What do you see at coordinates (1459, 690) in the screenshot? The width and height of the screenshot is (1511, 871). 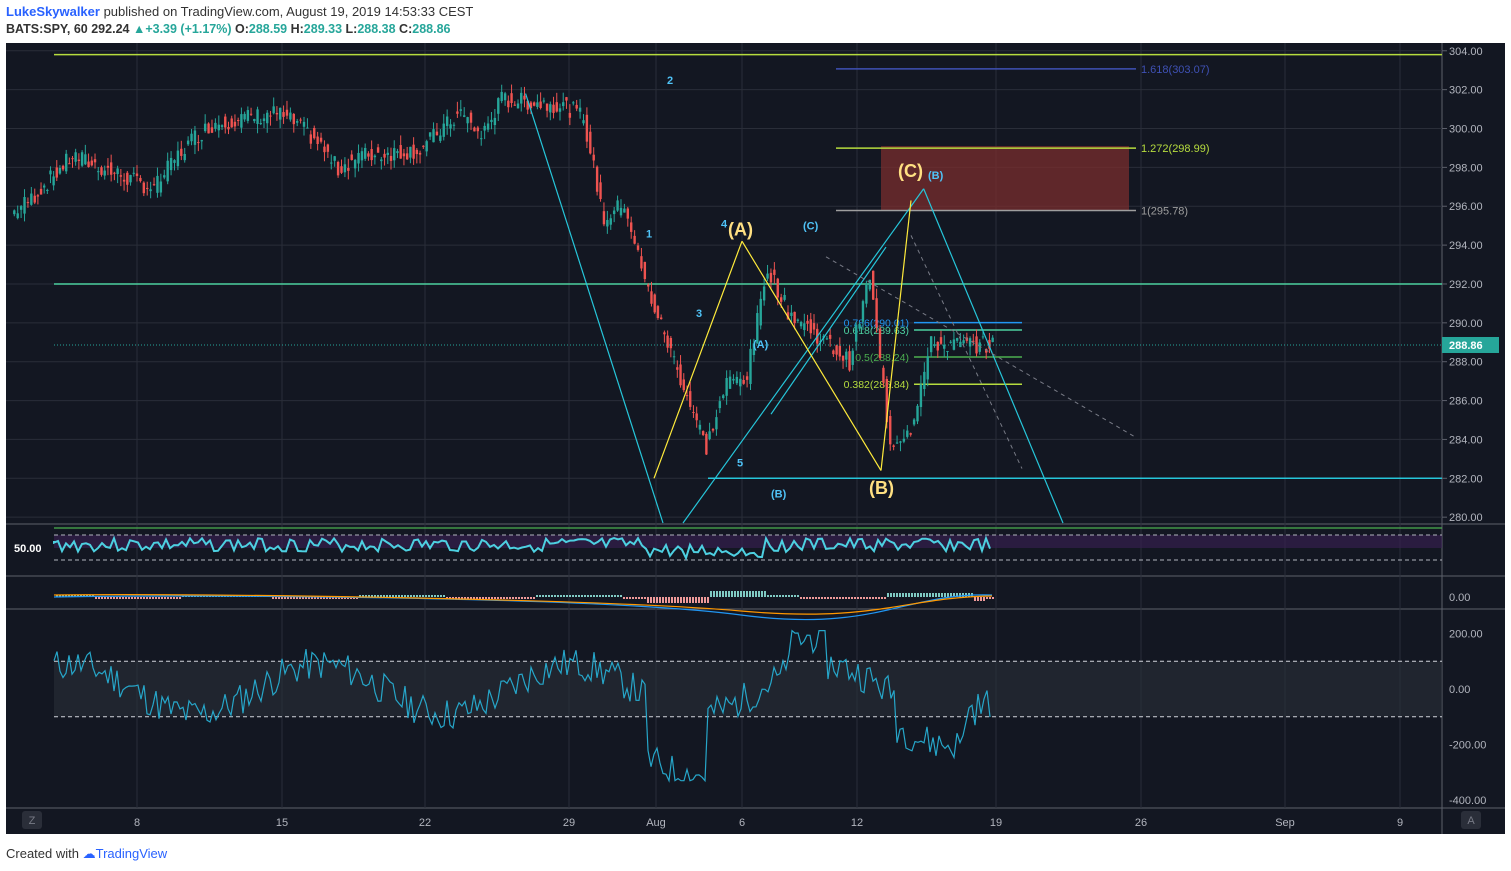 I see `cci-tick-label: 0.00` at bounding box center [1459, 690].